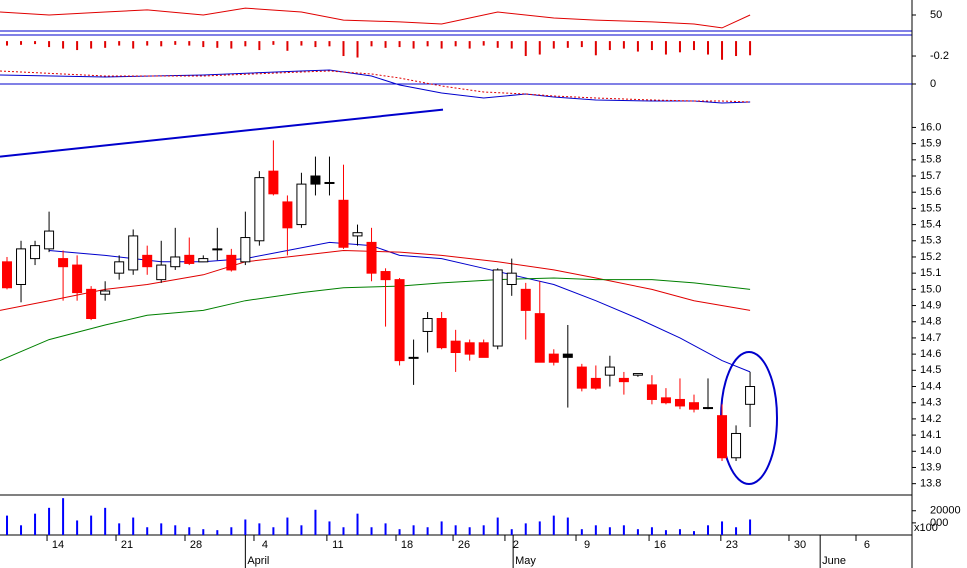 The width and height of the screenshot is (967, 568). Describe the element at coordinates (407, 545) in the screenshot. I see `x-tick-label: 18` at that location.